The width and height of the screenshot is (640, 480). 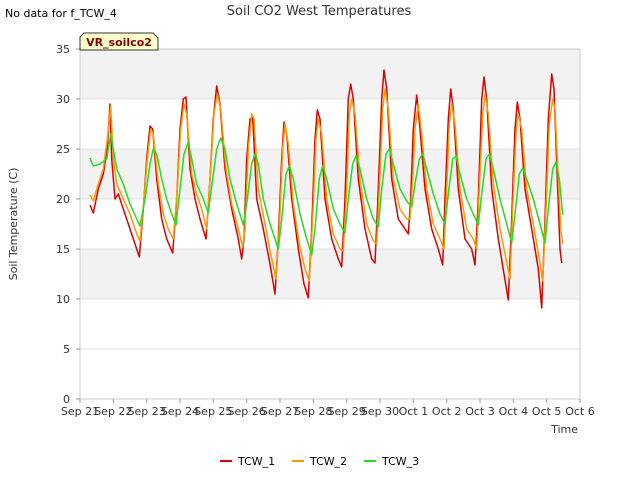 What do you see at coordinates (66, 349) in the screenshot?
I see `y-tick-label: 5` at bounding box center [66, 349].